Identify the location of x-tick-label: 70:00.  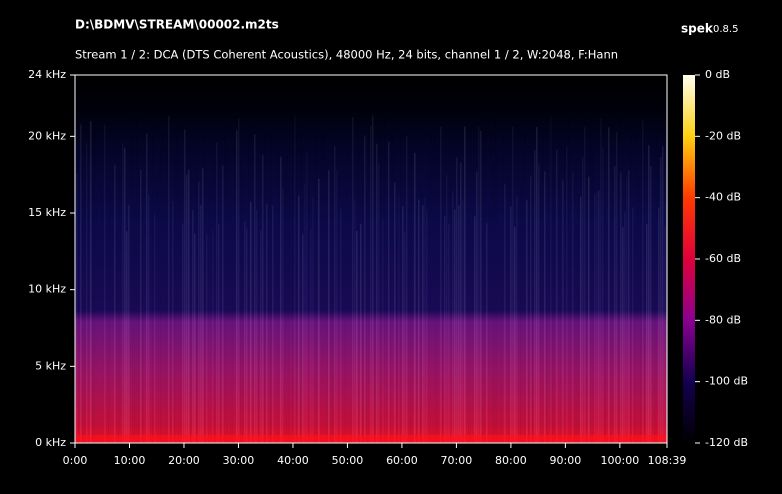
(457, 460).